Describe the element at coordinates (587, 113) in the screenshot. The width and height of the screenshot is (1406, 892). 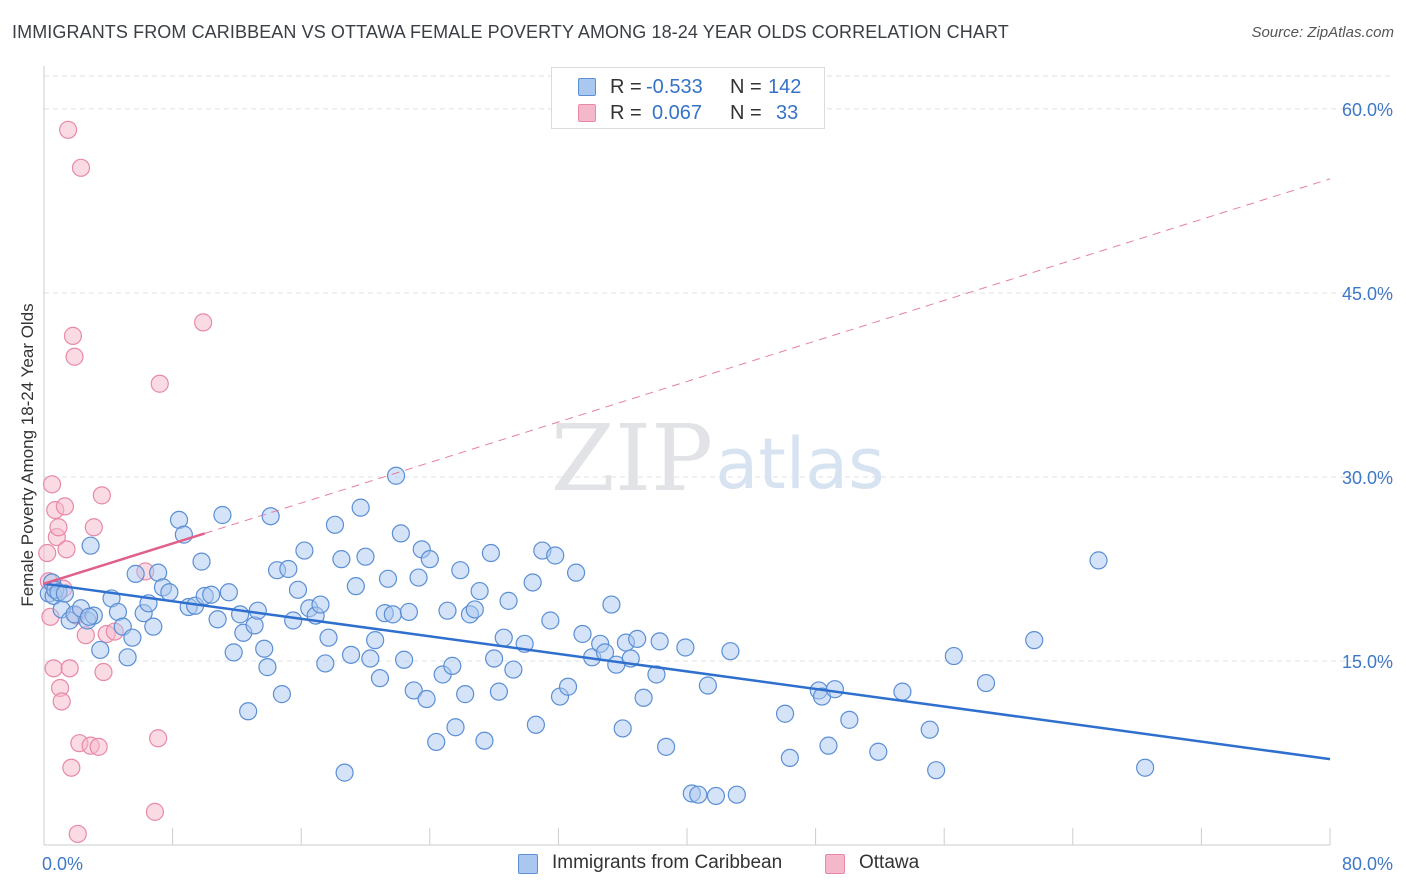
I see `legend-swatch-pink` at that location.